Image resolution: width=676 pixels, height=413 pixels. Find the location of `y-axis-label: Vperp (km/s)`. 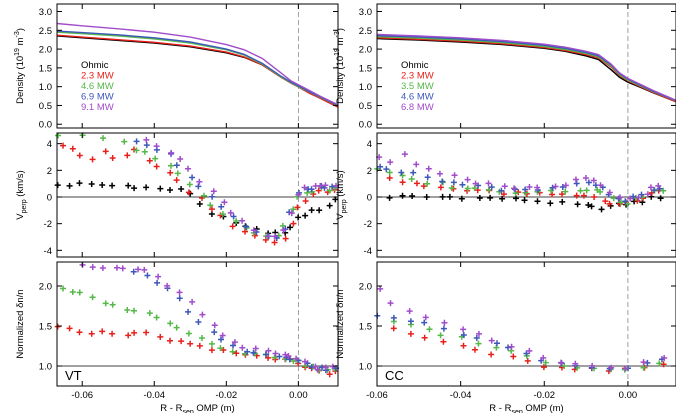

y-axis-label: Vperp (km/s) is located at coordinates (341, 194).